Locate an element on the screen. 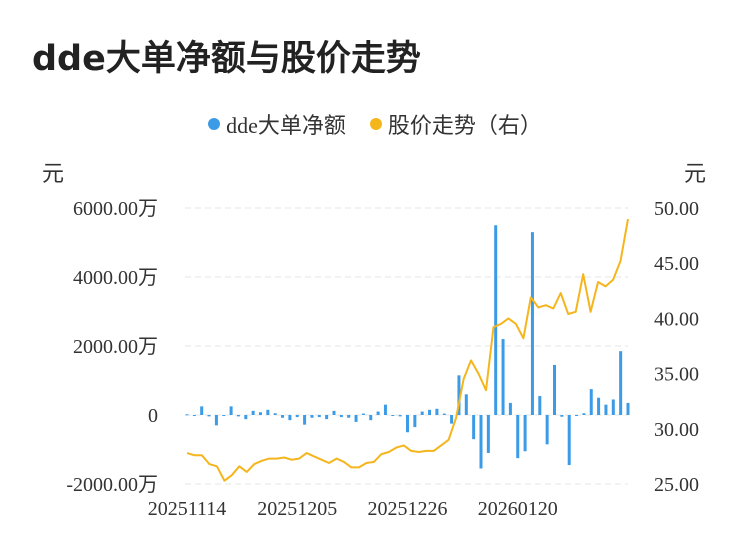  left-tick-label-2: 2000.00万 is located at coordinates (115, 347).